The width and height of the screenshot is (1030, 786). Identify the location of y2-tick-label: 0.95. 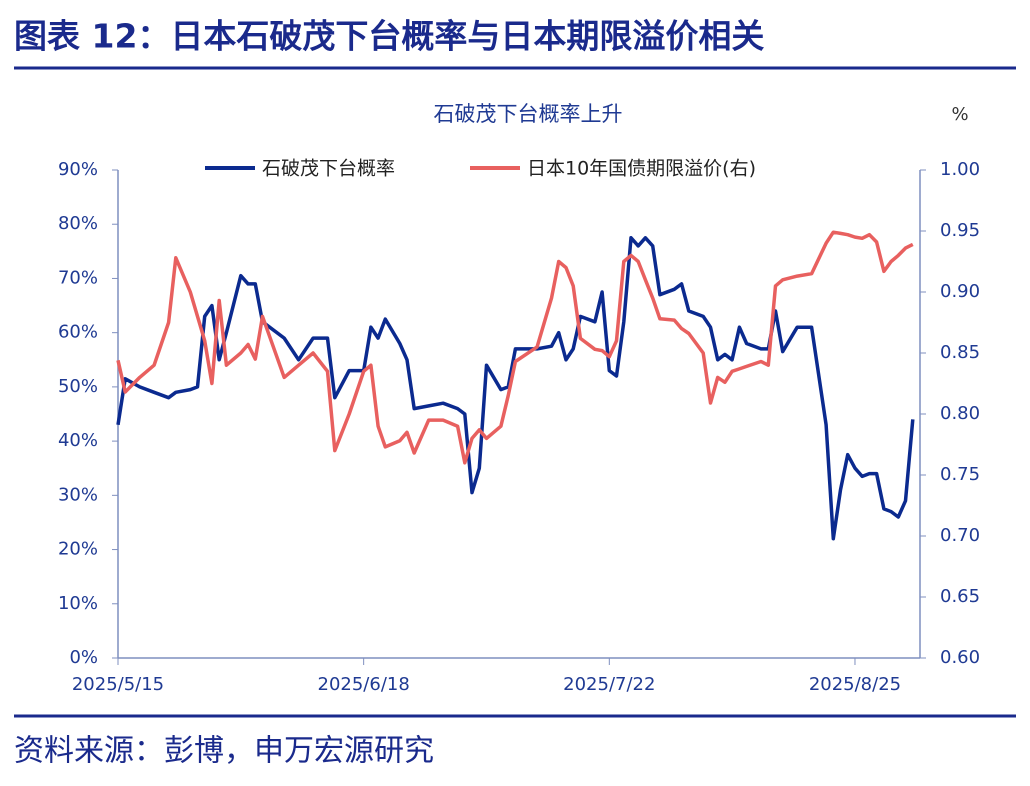
(960, 230).